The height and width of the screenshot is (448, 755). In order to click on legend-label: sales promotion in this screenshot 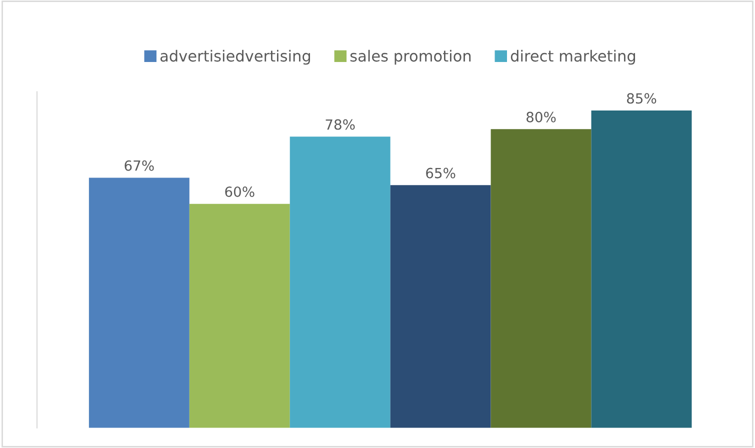, I will do `click(410, 57)`.